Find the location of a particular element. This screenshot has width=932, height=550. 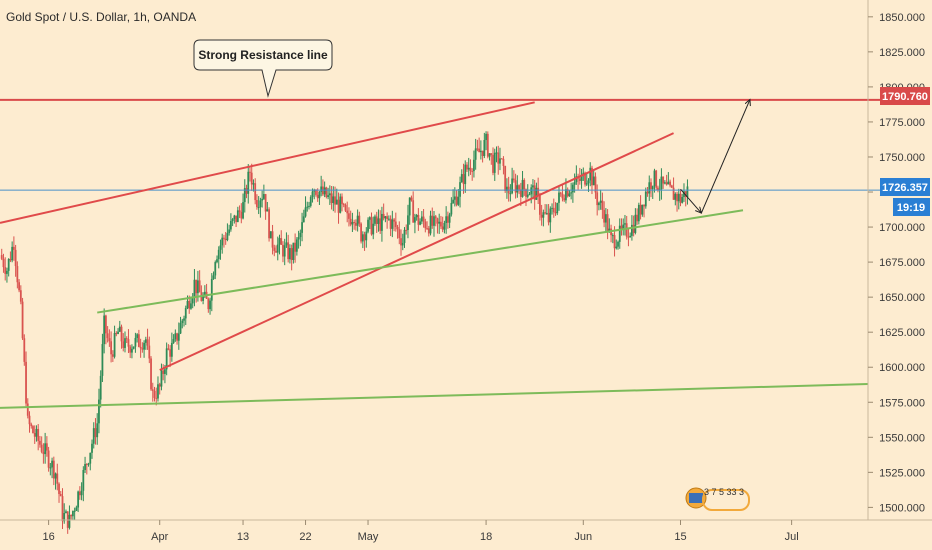

y-tick-label: 1650.000 is located at coordinates (902, 298).